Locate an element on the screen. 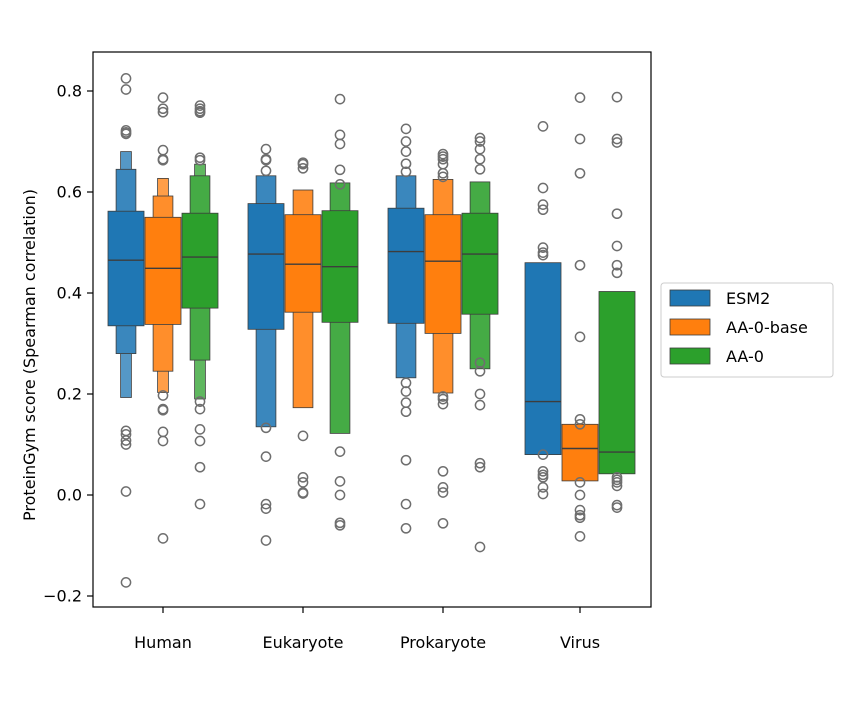 The width and height of the screenshot is (850, 701). y-axis: −0.2 0.0 0.2 0.4 0.6 0.8 is located at coordinates (68, 344).